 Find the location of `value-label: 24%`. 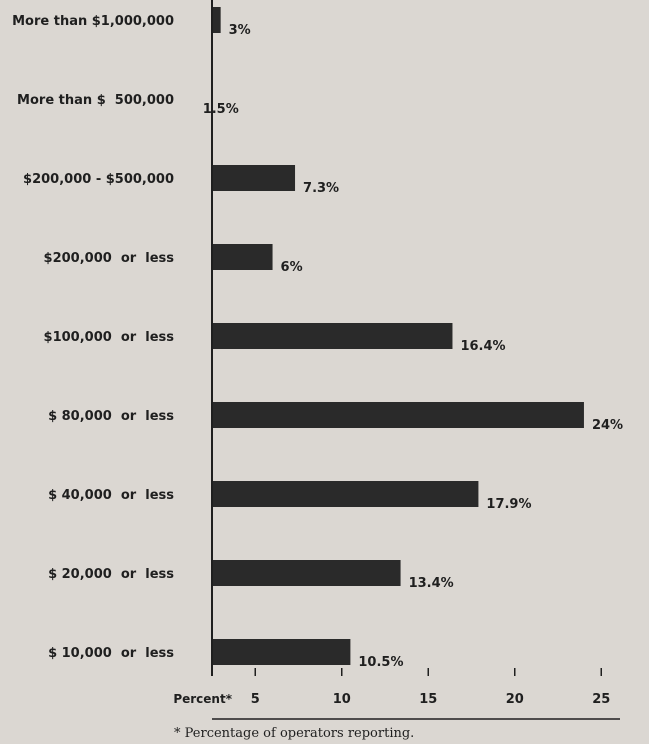

value-label: 24% is located at coordinates (607, 425).